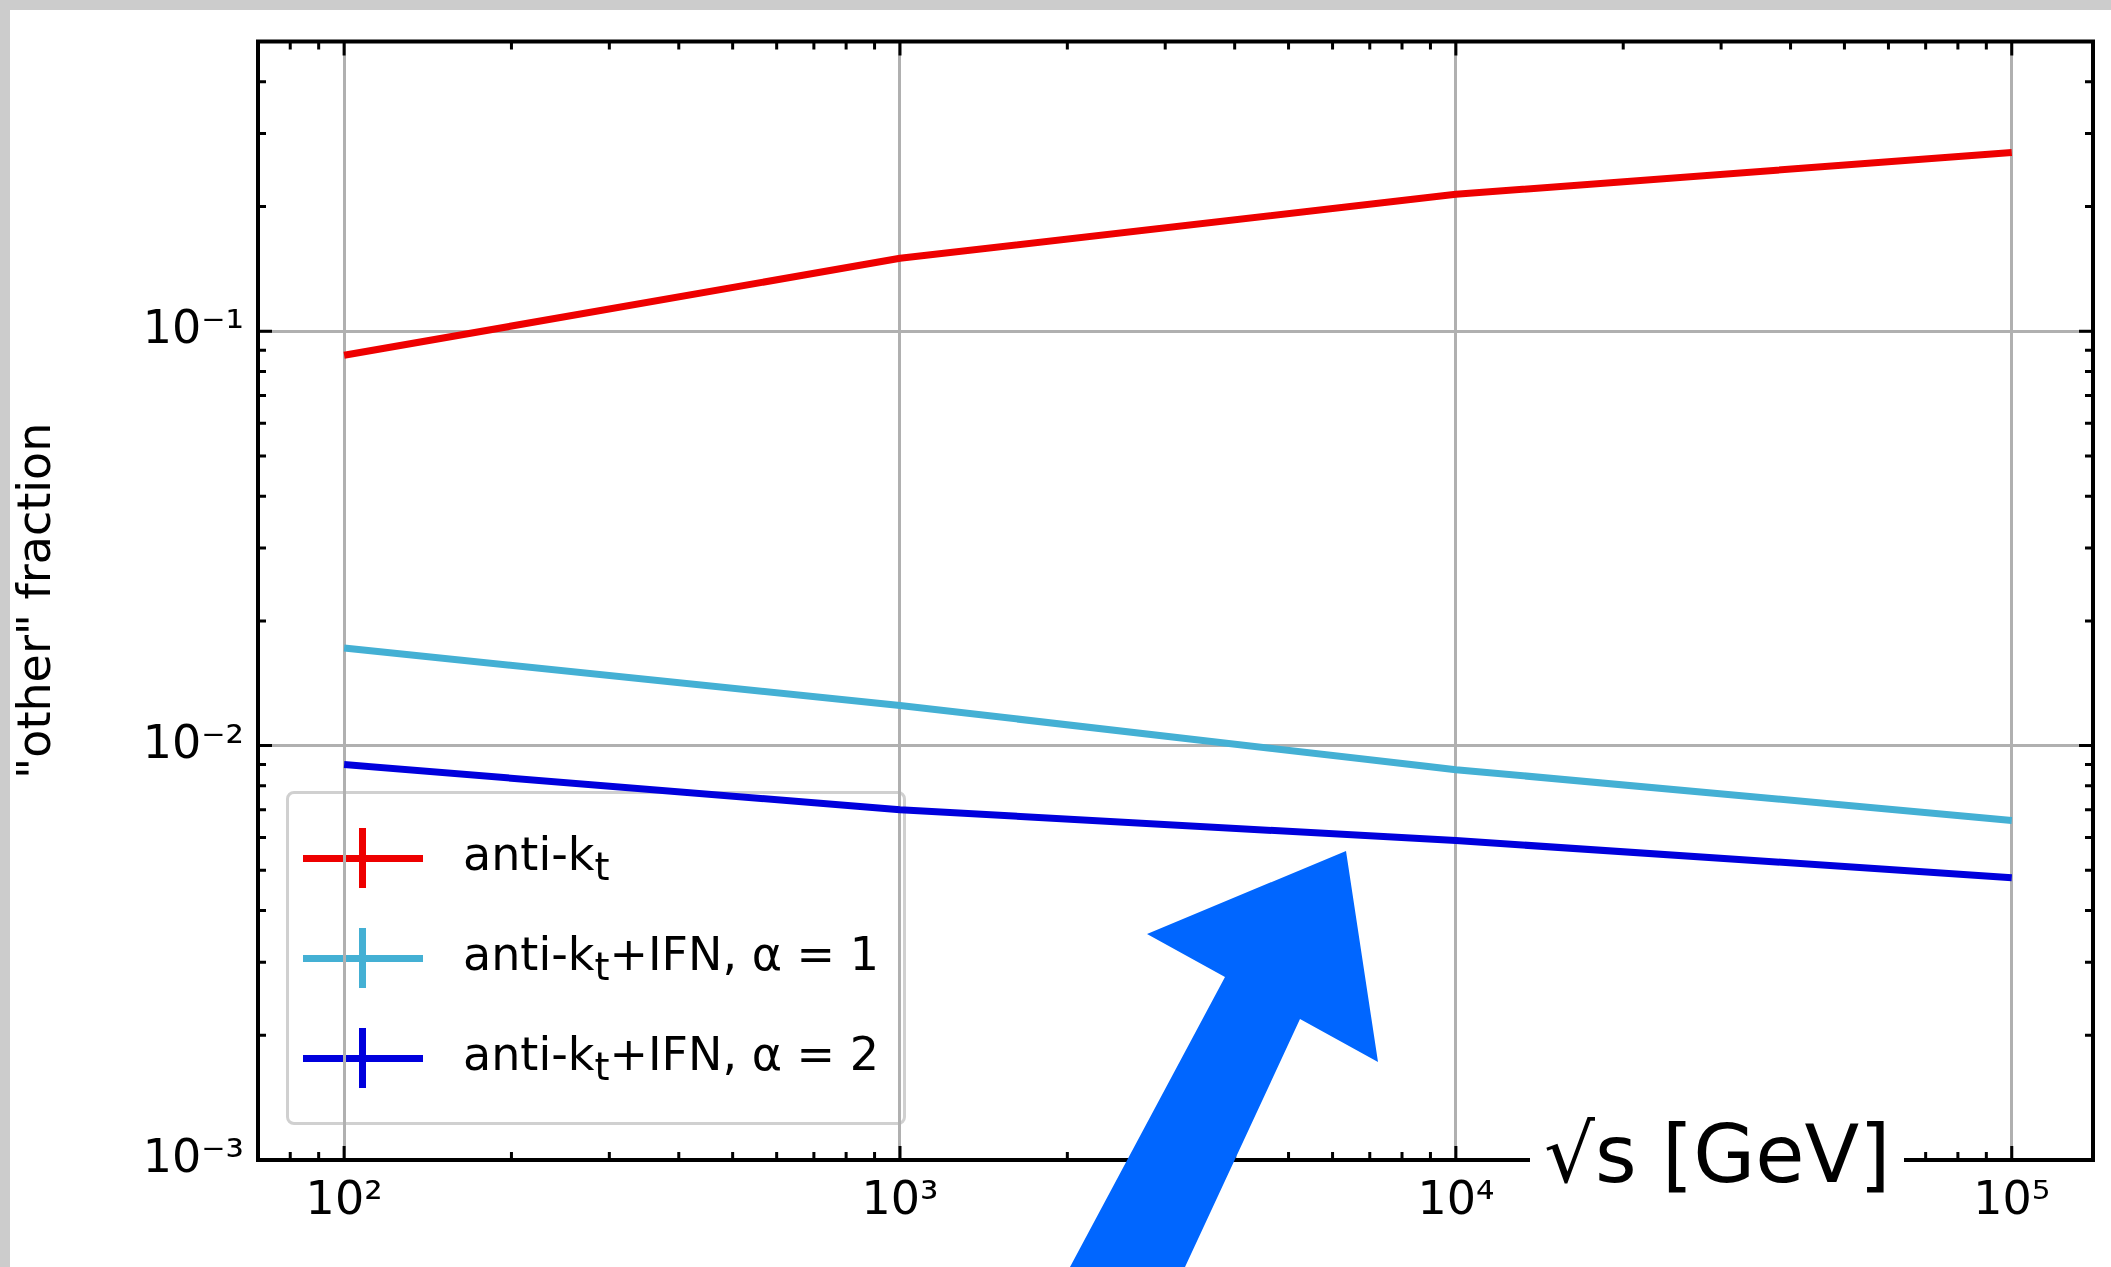 The width and height of the screenshot is (2111, 1267). Describe the element at coordinates (1717, 1154) in the screenshot. I see `x-axis-title: √s [GeV]` at that location.